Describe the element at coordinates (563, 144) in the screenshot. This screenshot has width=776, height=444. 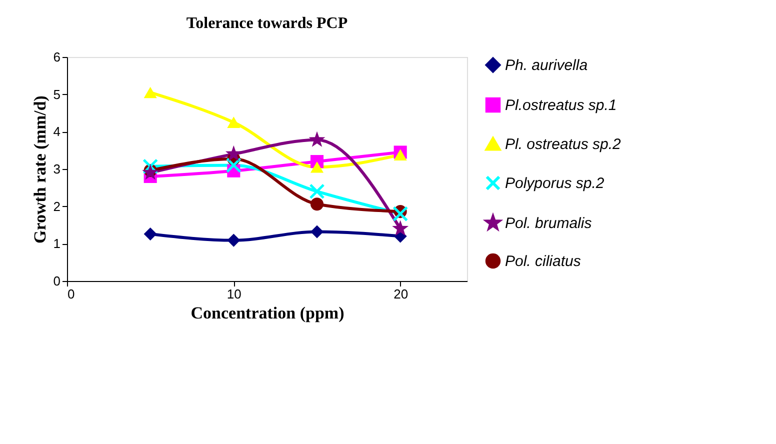
I see `legend-label: Pl. ostreatus sp.2` at that location.